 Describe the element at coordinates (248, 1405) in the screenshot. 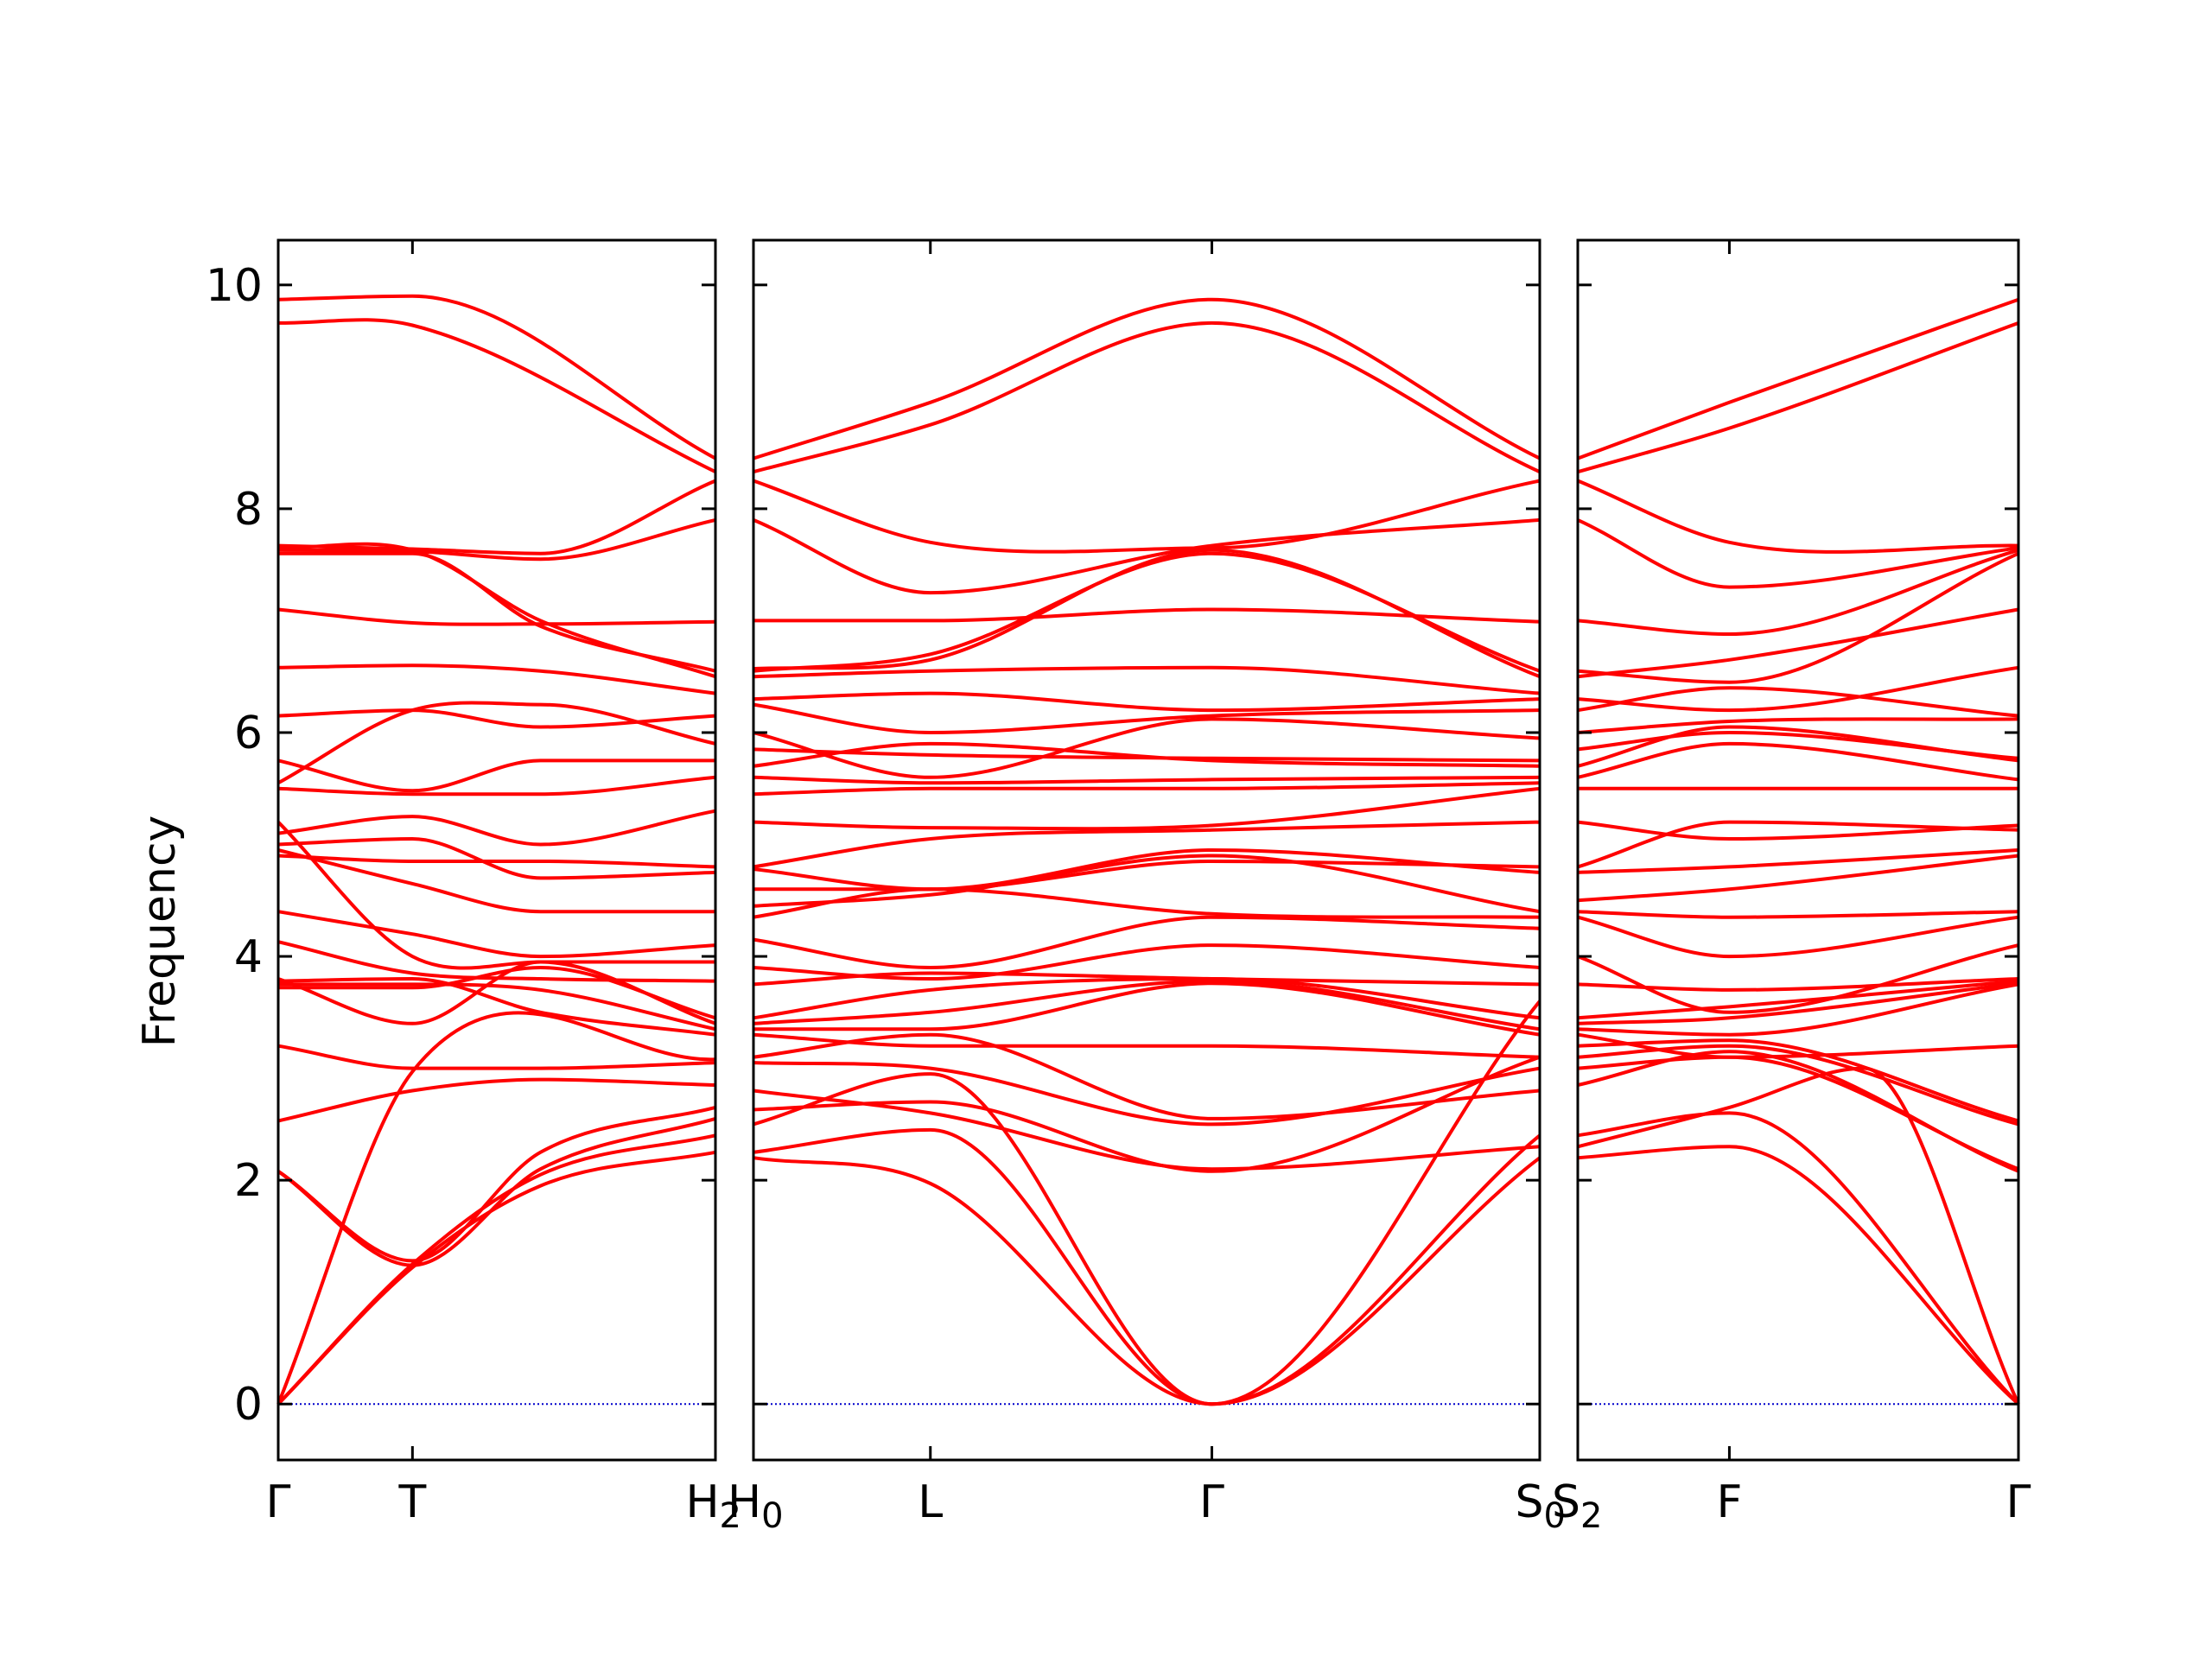

I see `y-tick-label: 0` at that location.